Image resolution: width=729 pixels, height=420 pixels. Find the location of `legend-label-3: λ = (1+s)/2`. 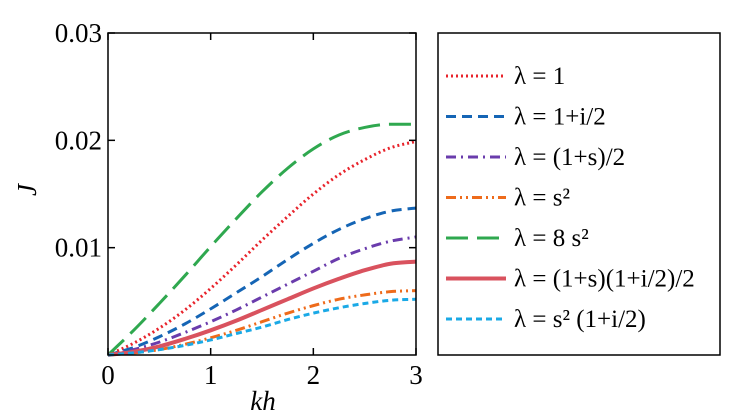

legend-label-3: λ = (1+s)/2 is located at coordinates (569, 157).